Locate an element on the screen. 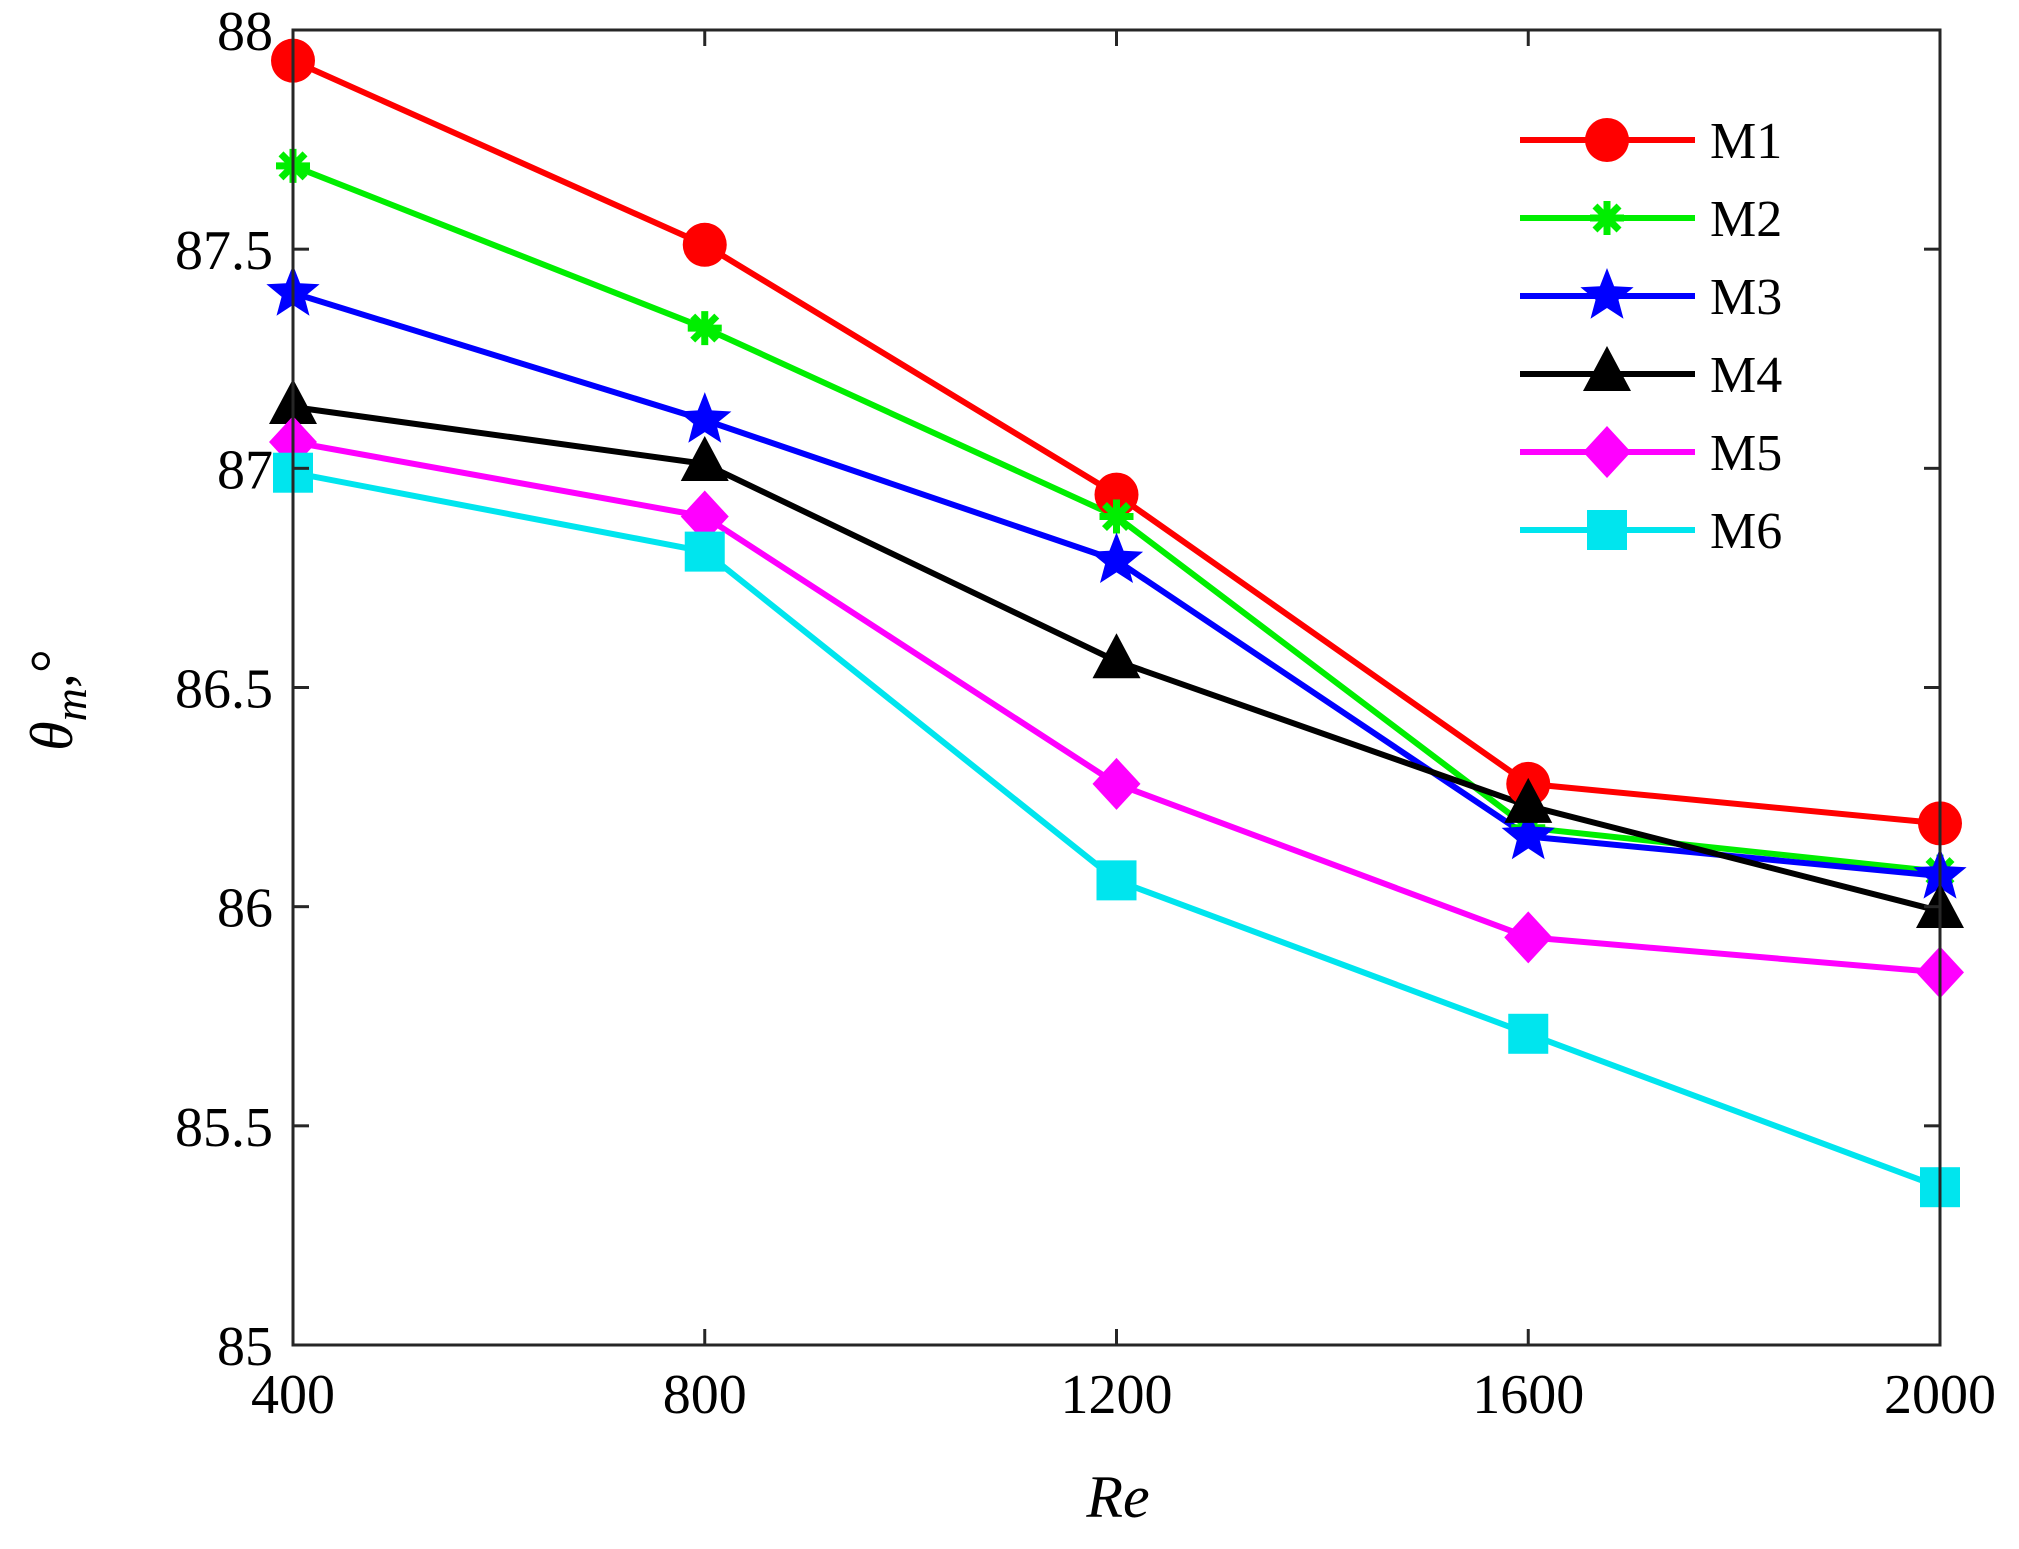 The width and height of the screenshot is (2019, 1549). legend-marker-m3 is located at coordinates (1607, 293).